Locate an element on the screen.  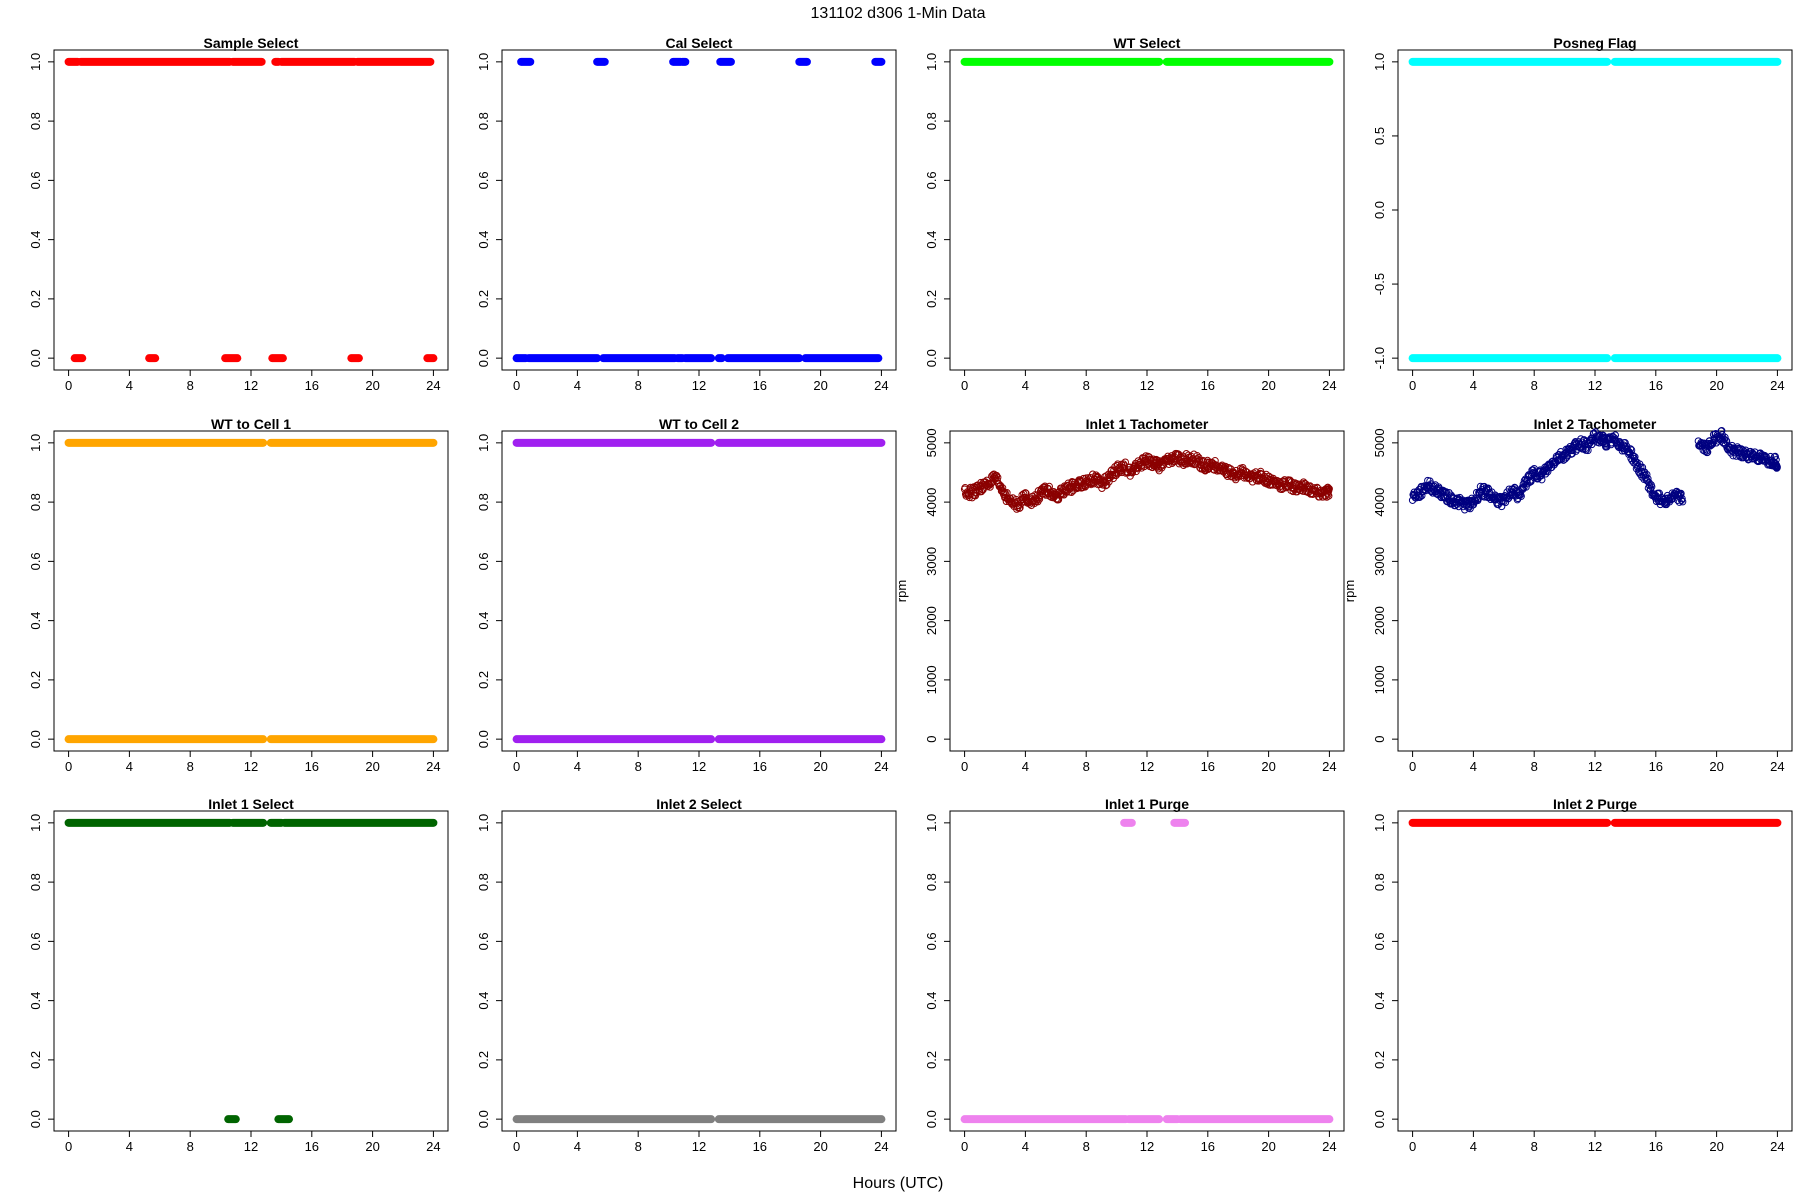
y-tick-label: 3000 is located at coordinates (931, 561).